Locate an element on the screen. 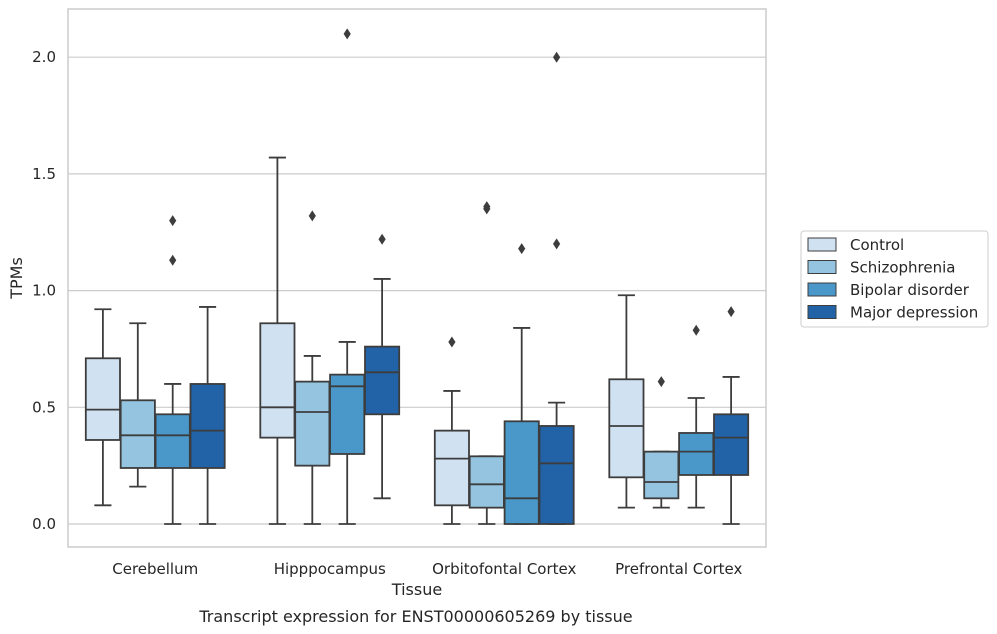 The image size is (997, 634). x-tick-label: Orbitofontal Cortex is located at coordinates (504, 569).